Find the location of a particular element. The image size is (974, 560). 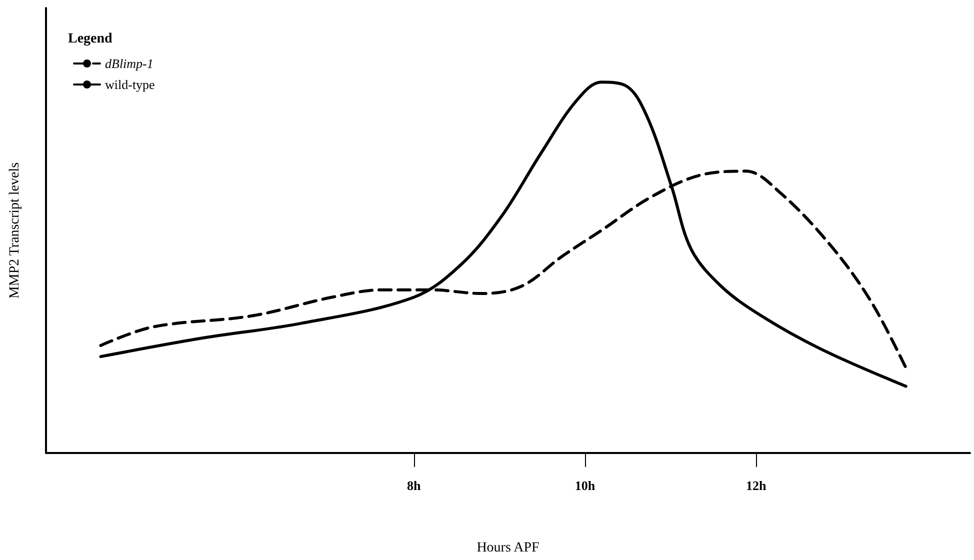

legend-label: dBlimp-1 is located at coordinates (129, 63).